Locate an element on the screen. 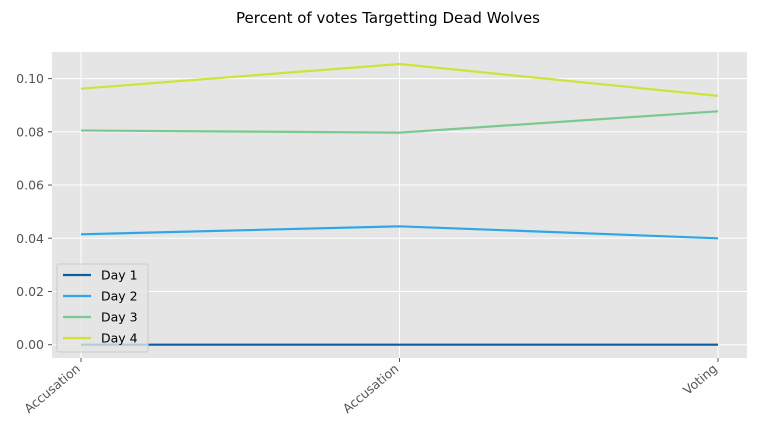 The width and height of the screenshot is (757, 437). y-axis-ticks: 0.00 0.02 0.04 0.06 0.08 0.10 is located at coordinates (34, 211).